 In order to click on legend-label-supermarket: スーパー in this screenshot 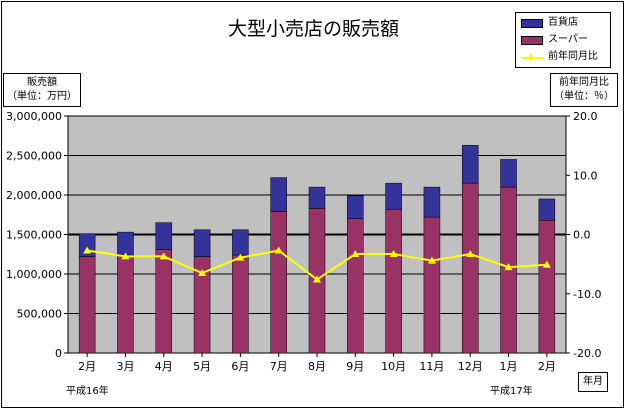, I will do `click(568, 39)`.